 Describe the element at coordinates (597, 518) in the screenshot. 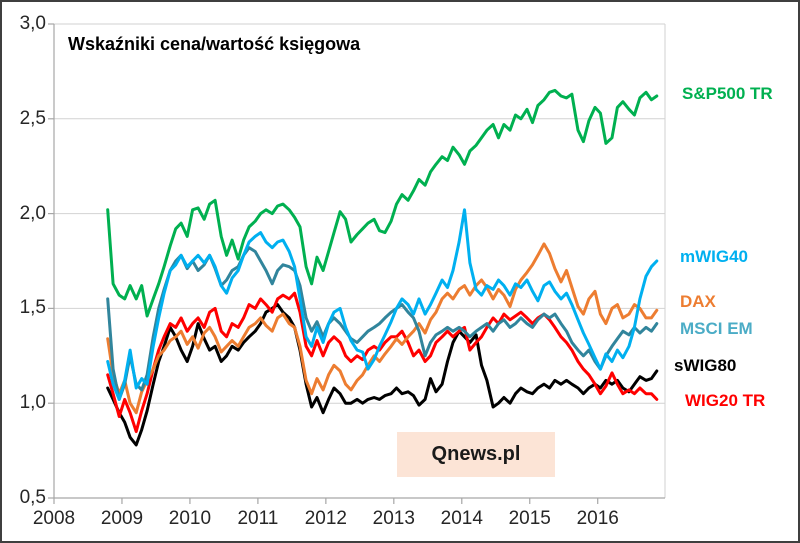

I see `x-tick-label: 2016` at that location.